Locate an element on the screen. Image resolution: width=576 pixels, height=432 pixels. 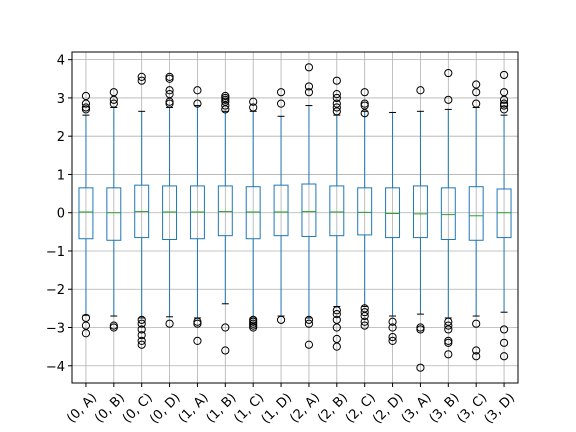
x-tick-label: (0, A) is located at coordinates (82, 408).